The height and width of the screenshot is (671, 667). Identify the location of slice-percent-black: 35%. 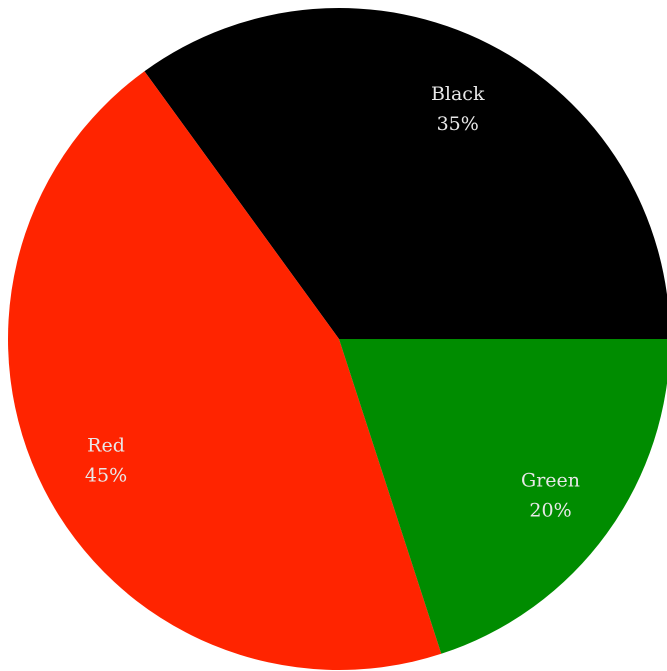
(458, 124).